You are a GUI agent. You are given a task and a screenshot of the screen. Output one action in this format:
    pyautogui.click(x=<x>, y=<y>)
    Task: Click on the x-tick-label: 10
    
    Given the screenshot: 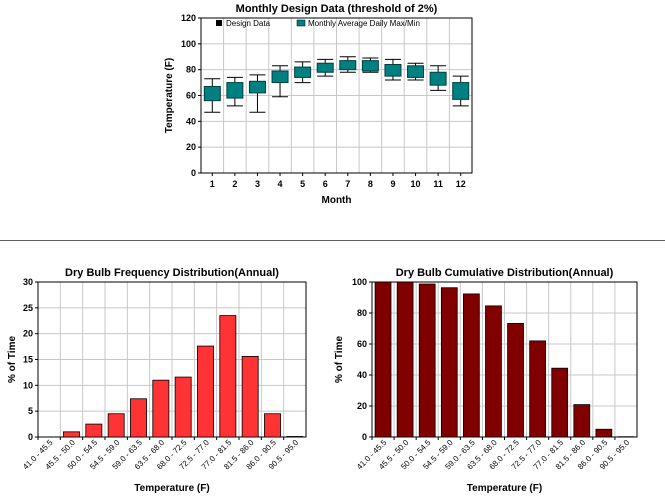 What is the action you would take?
    pyautogui.click(x=416, y=184)
    